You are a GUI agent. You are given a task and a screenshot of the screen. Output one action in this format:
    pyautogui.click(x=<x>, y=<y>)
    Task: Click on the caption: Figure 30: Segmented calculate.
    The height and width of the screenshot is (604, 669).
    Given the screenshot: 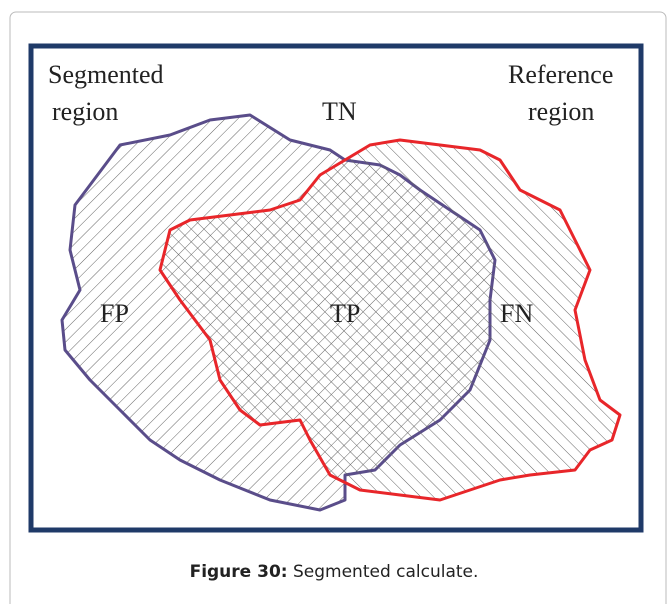 What is the action you would take?
    pyautogui.click(x=334, y=572)
    